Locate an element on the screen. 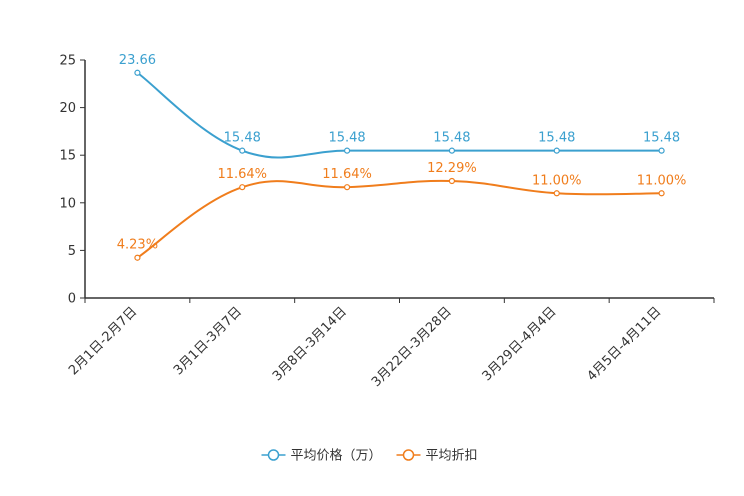 The height and width of the screenshot is (496, 744). legend-item: 平均价格（万） is located at coordinates (321, 456).